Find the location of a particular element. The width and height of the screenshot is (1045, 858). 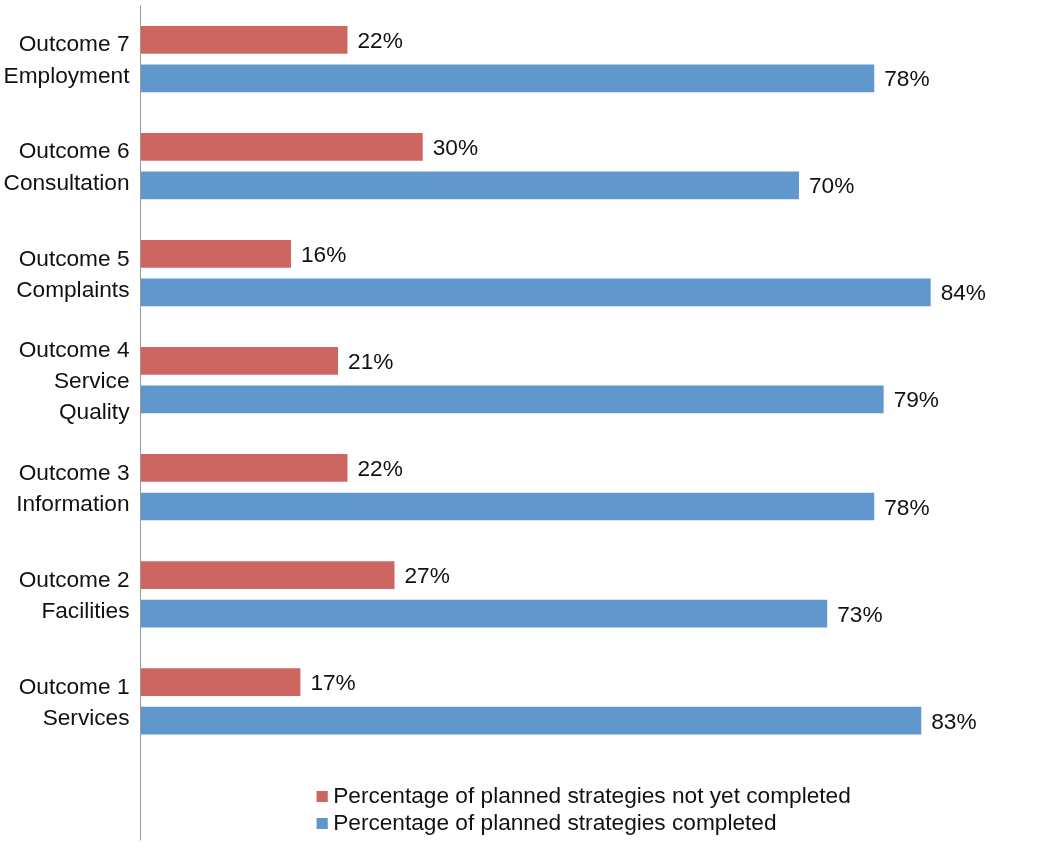

y-tick-label: Outcome 3 Information is located at coordinates (73, 487).